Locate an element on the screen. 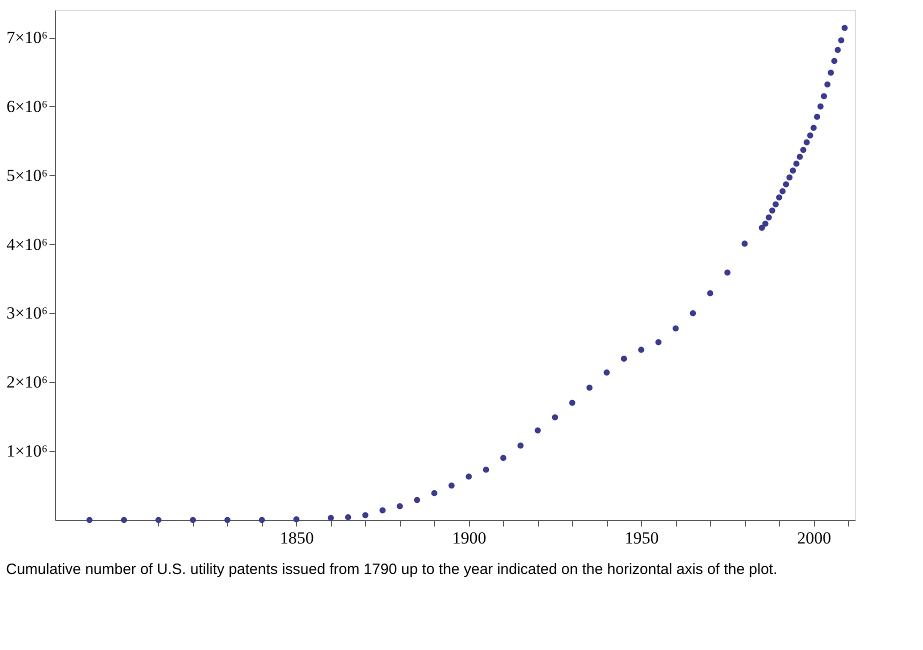  y-tick-label: 6×10⁶ is located at coordinates (27, 106).